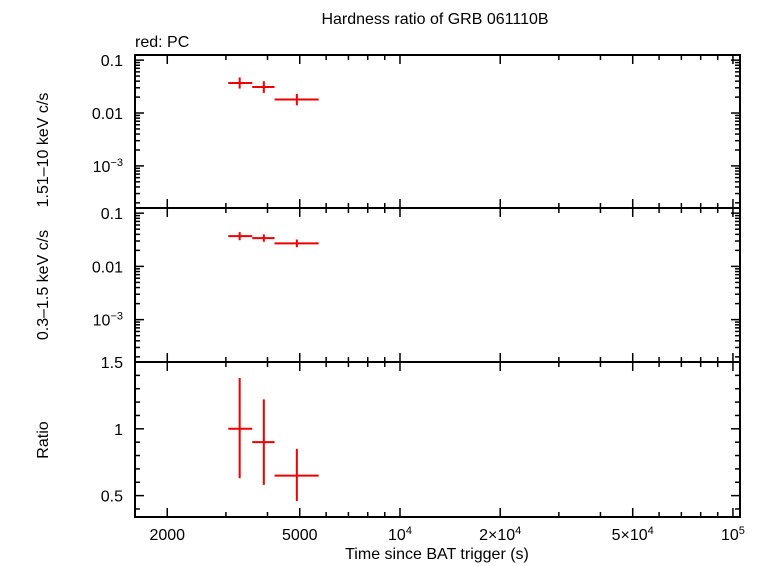 The height and width of the screenshot is (566, 757). Describe the element at coordinates (43, 439) in the screenshot. I see `y-axis-label: Ratio` at that location.